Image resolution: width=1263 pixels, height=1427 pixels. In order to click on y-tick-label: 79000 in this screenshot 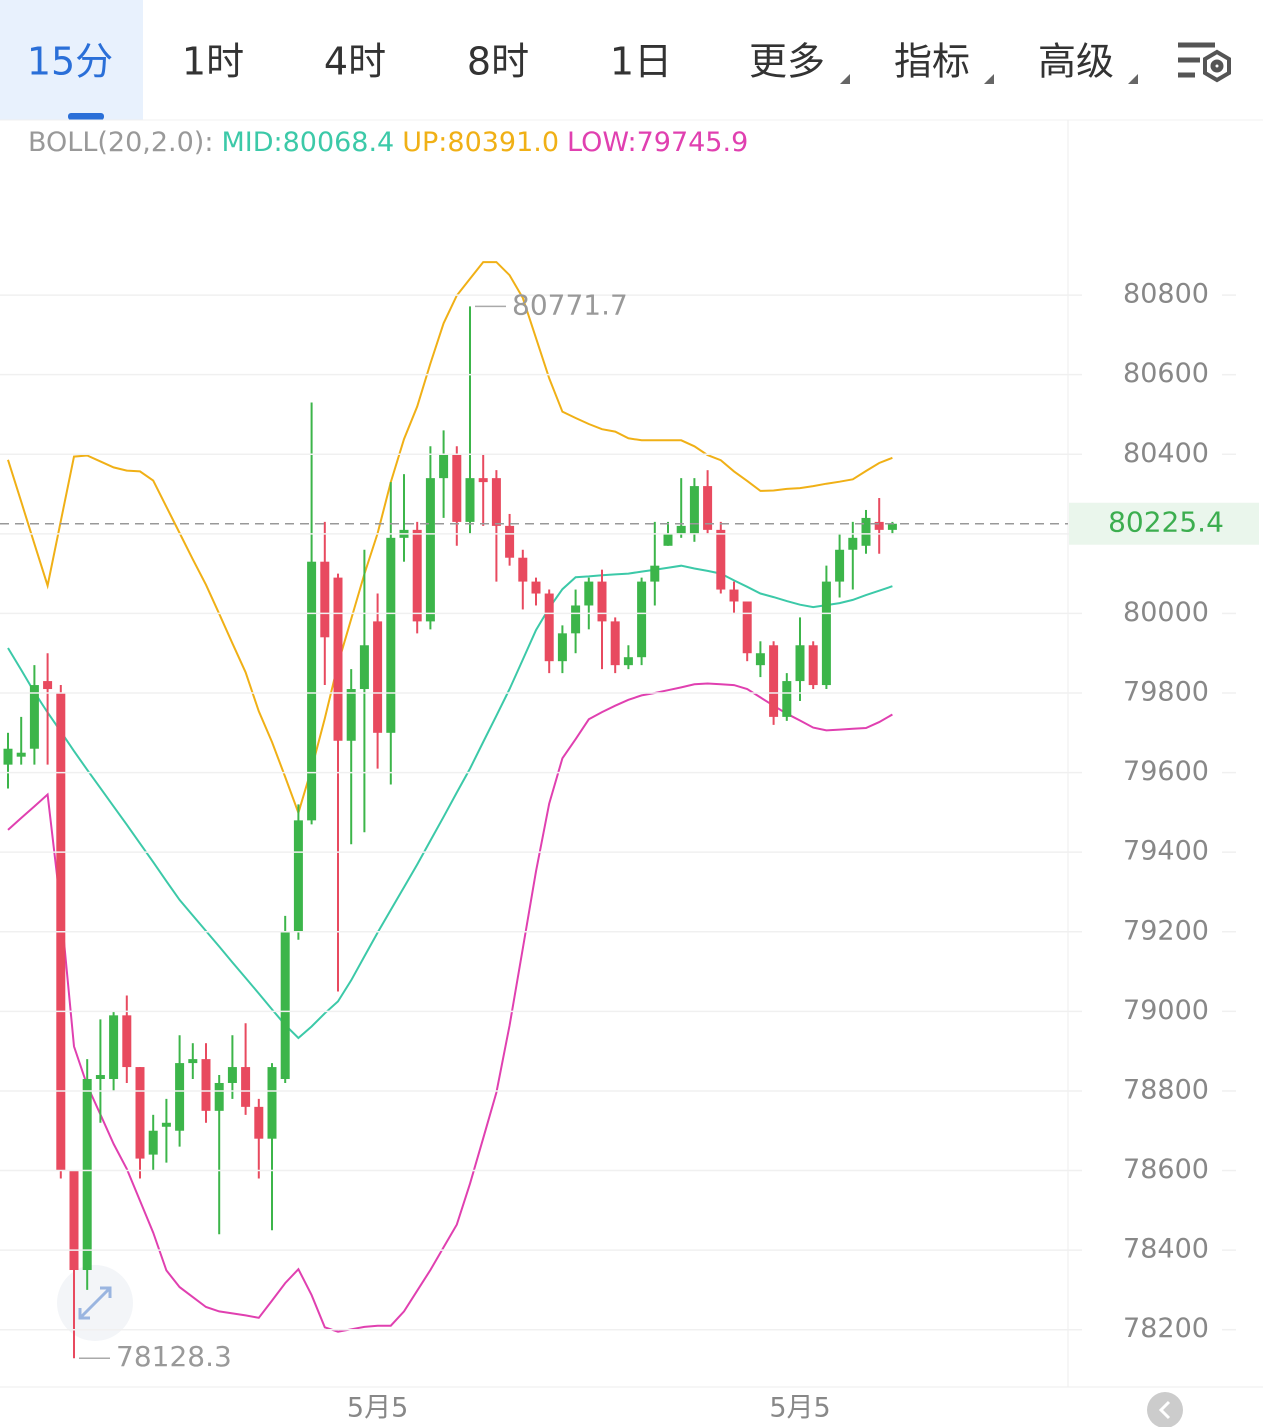, I will do `click(1166, 1010)`.